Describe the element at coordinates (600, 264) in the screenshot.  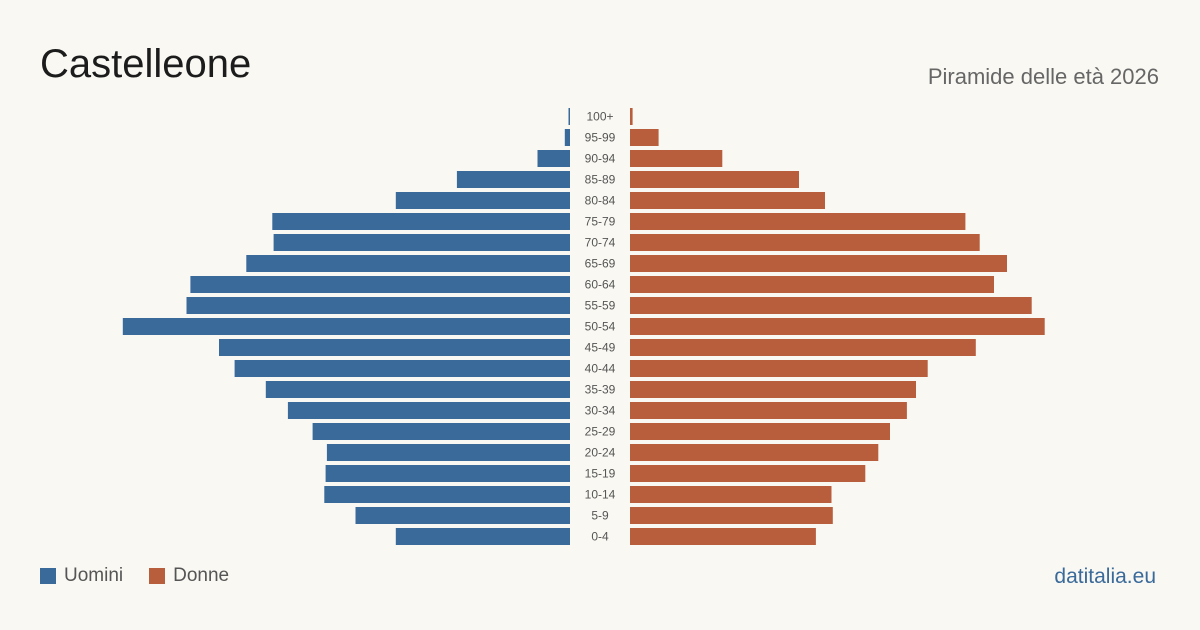
I see `age-label-65-69: 65-69` at that location.